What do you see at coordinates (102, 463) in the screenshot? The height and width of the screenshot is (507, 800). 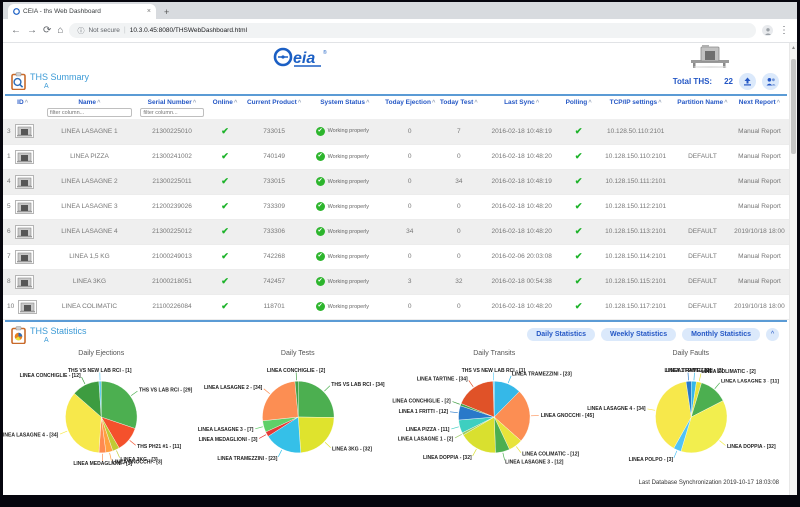 I see `pie-slice-label: LINEA MEDAGLIONI - [3]` at bounding box center [102, 463].